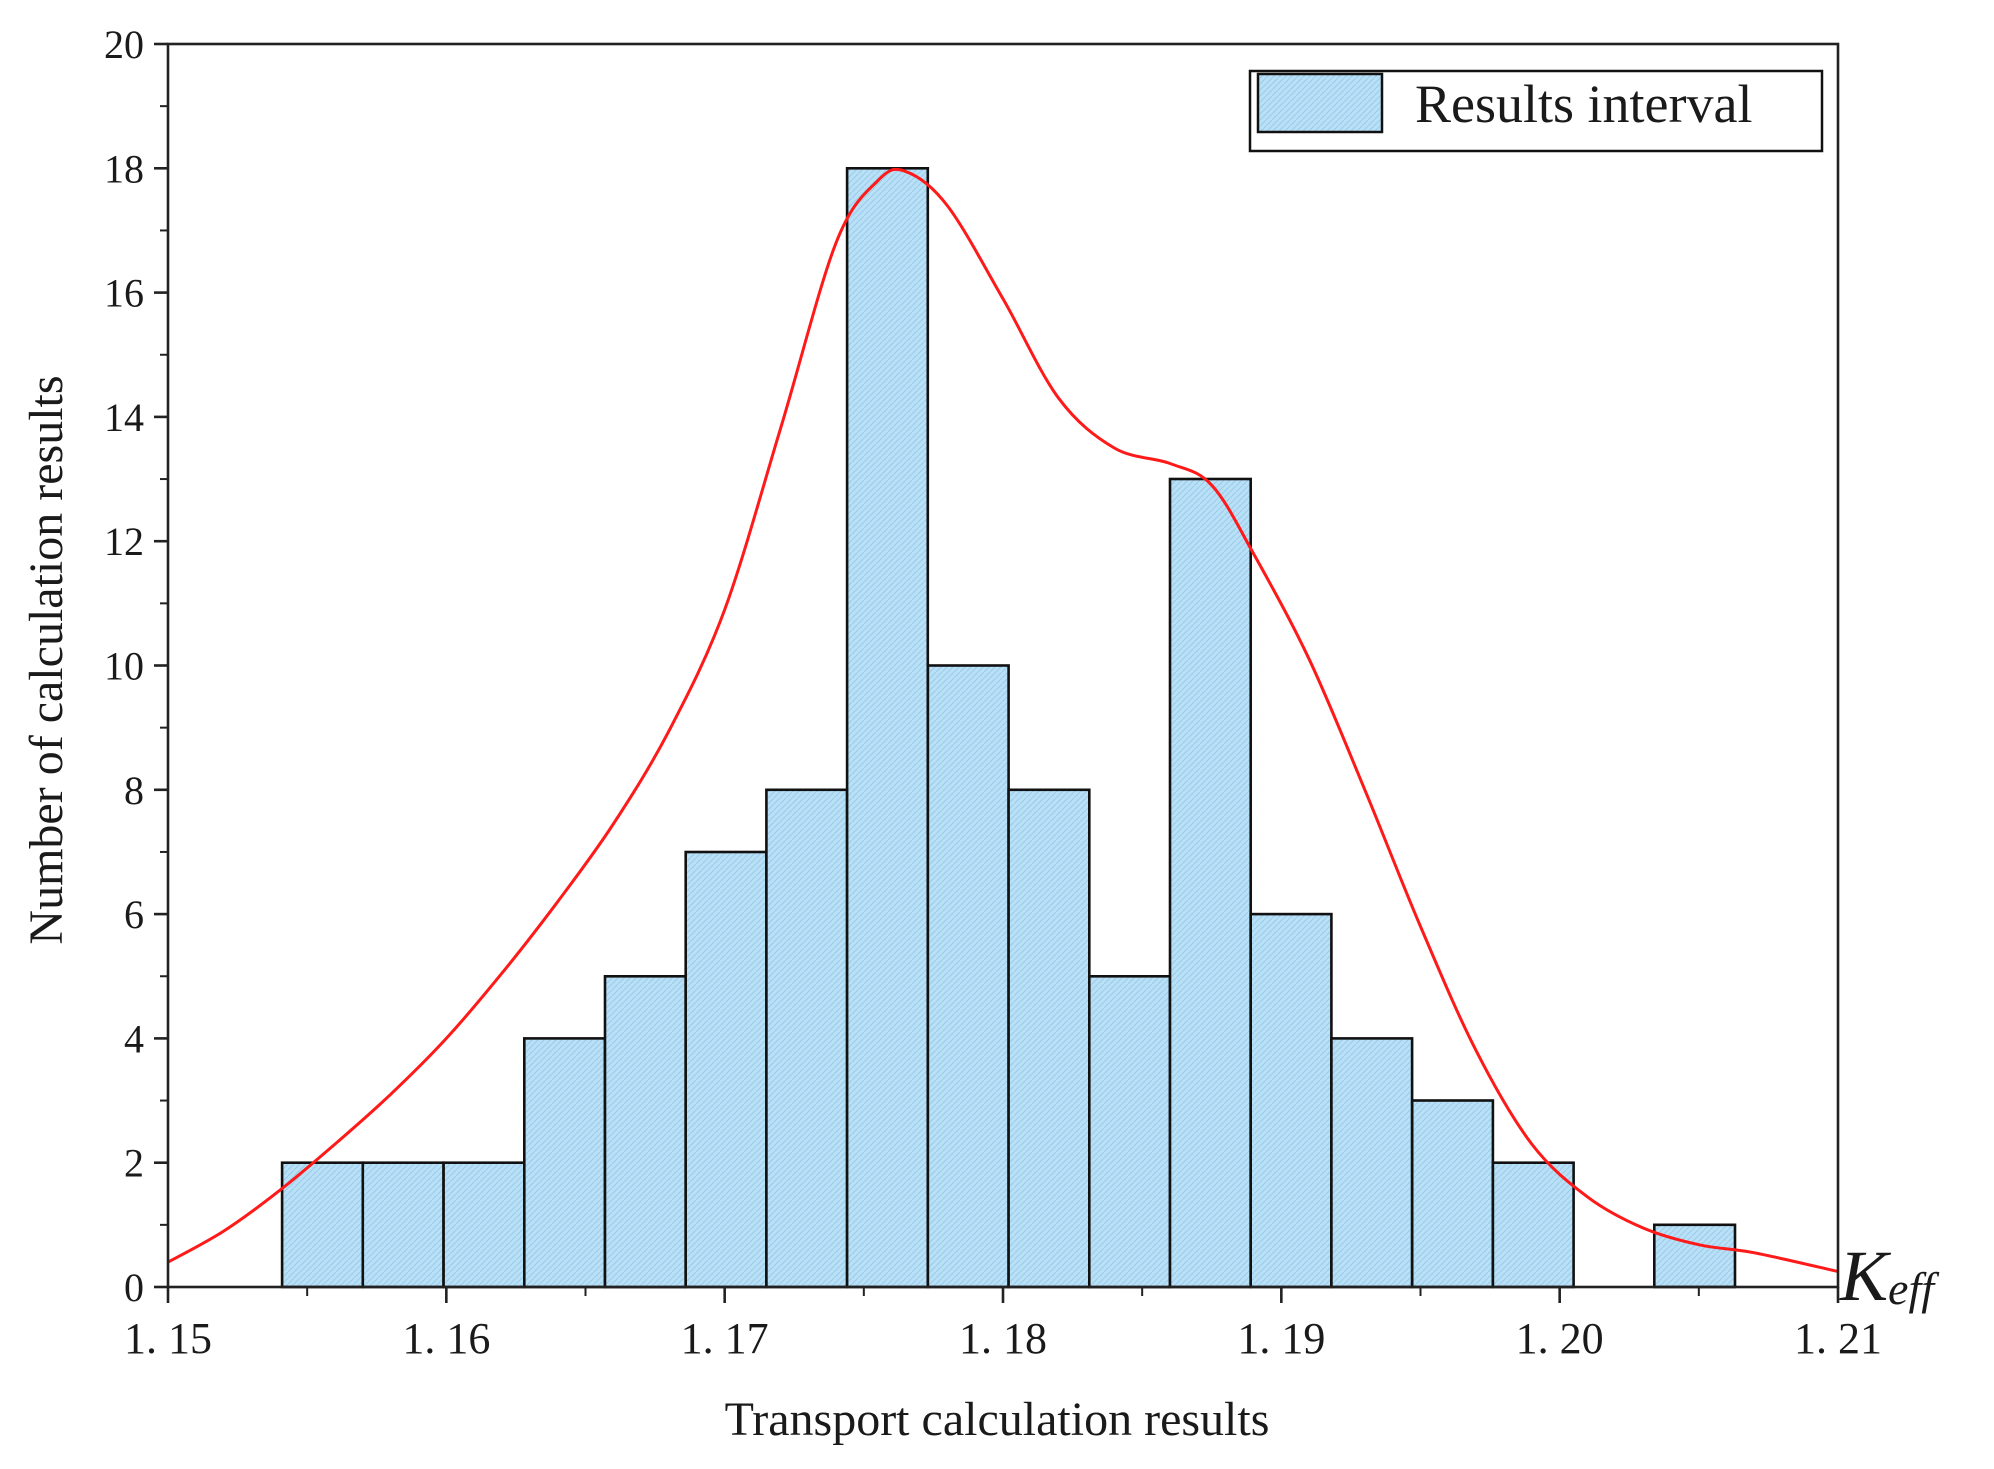 The height and width of the screenshot is (1469, 1994). What do you see at coordinates (134, 1287) in the screenshot?
I see `y-tick-label-0: 0` at bounding box center [134, 1287].